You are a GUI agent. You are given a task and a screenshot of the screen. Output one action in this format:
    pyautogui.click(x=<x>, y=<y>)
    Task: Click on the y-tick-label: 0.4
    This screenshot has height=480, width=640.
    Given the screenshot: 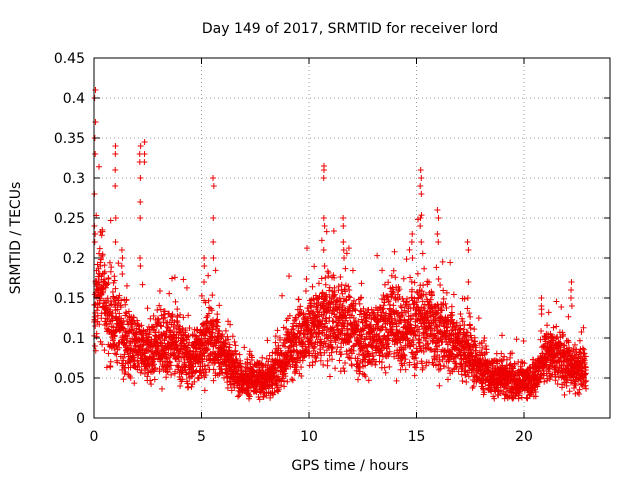 What is the action you would take?
    pyautogui.click(x=74, y=99)
    